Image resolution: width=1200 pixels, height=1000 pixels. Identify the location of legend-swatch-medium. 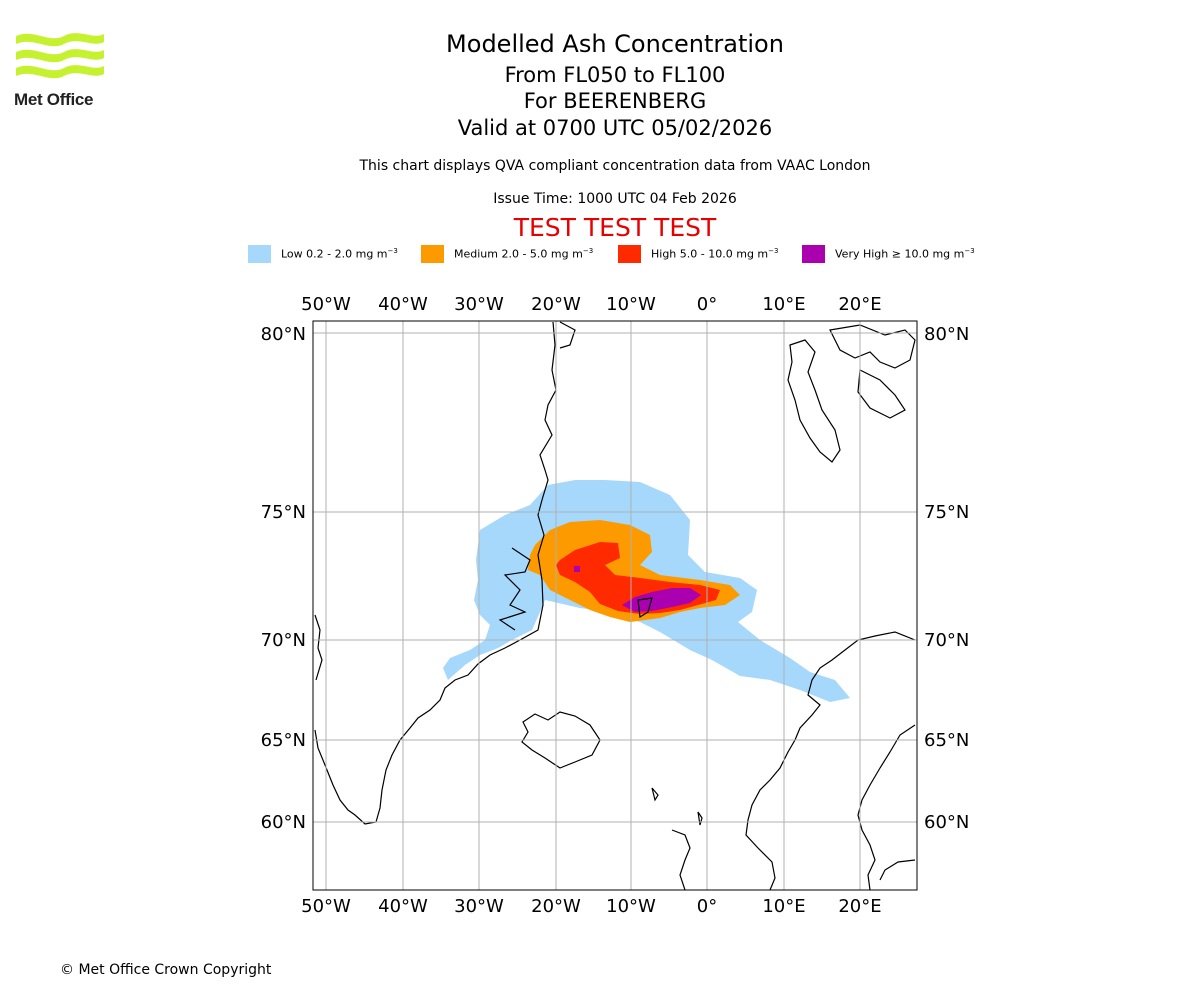
(432, 254).